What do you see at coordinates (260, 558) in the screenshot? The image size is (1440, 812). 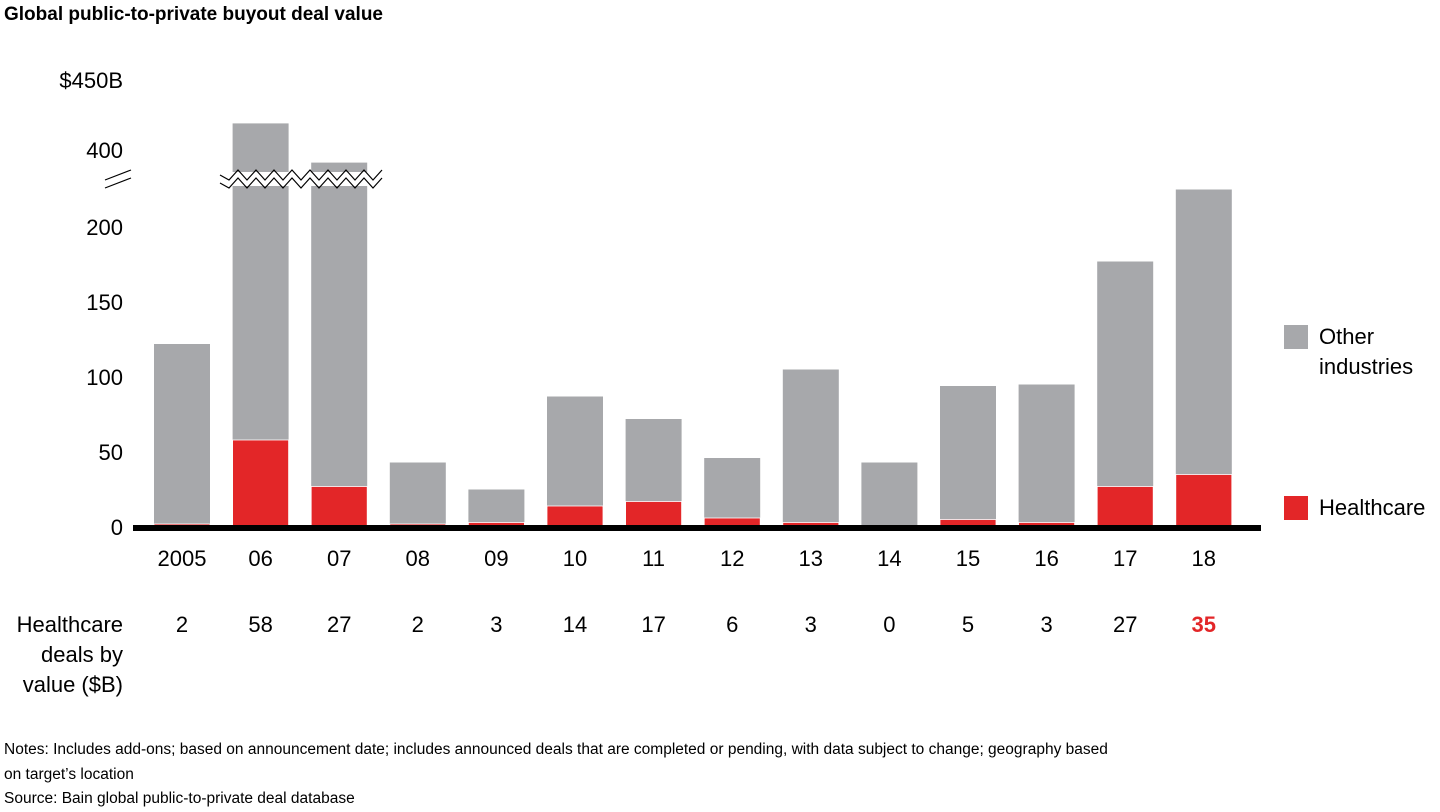 I see `x-tick-label: 06` at bounding box center [260, 558].